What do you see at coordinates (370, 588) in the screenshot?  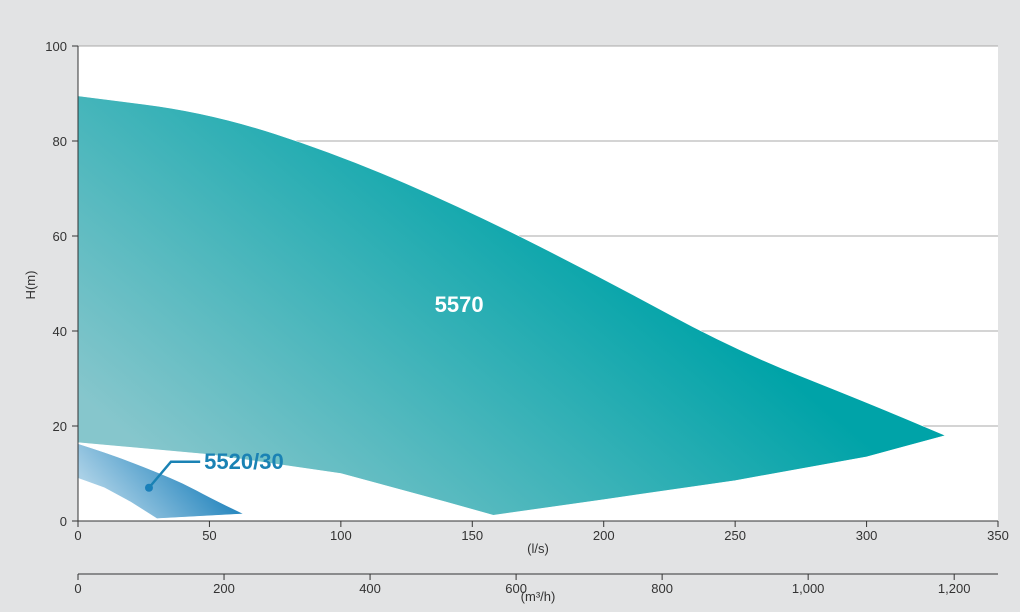 I see `x2-tick-label-400: 400` at bounding box center [370, 588].